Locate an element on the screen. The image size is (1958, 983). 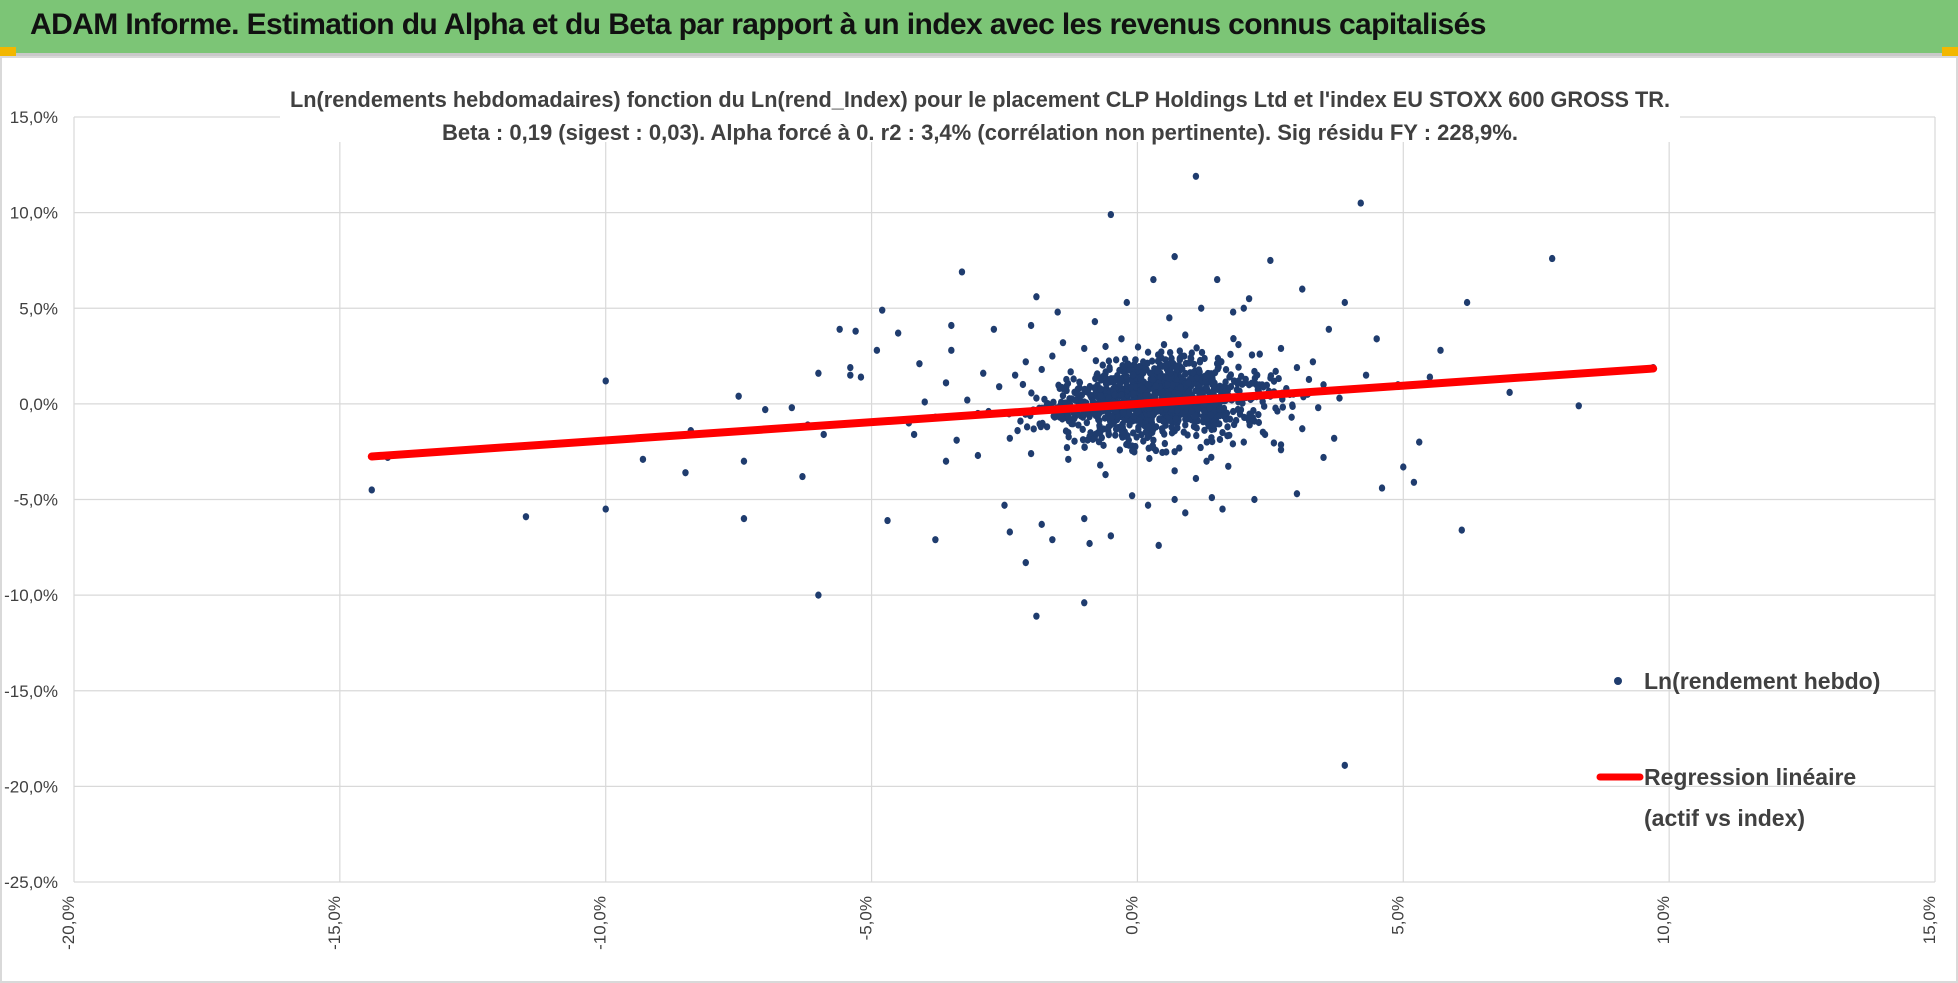
banner-corner-right is located at coordinates (1950, 51).